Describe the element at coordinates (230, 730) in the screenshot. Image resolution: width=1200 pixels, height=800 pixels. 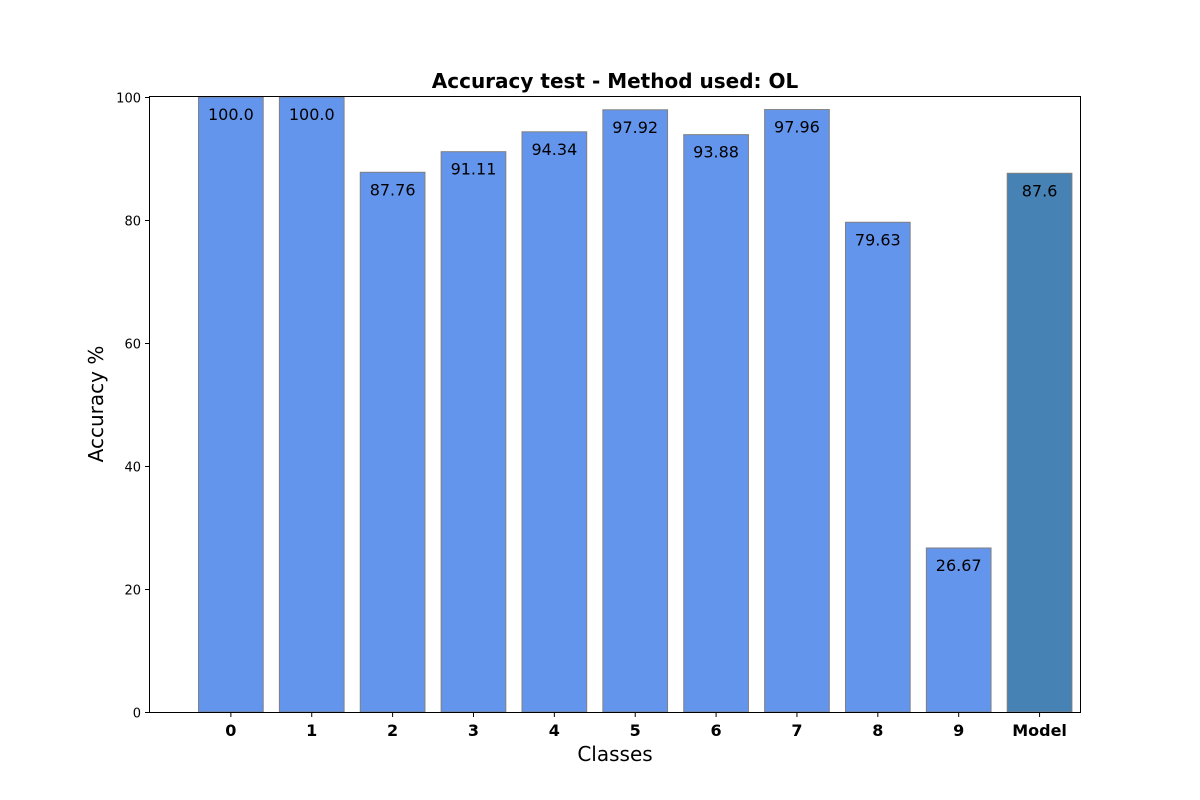
I see `x-tick-label: 0` at that location.